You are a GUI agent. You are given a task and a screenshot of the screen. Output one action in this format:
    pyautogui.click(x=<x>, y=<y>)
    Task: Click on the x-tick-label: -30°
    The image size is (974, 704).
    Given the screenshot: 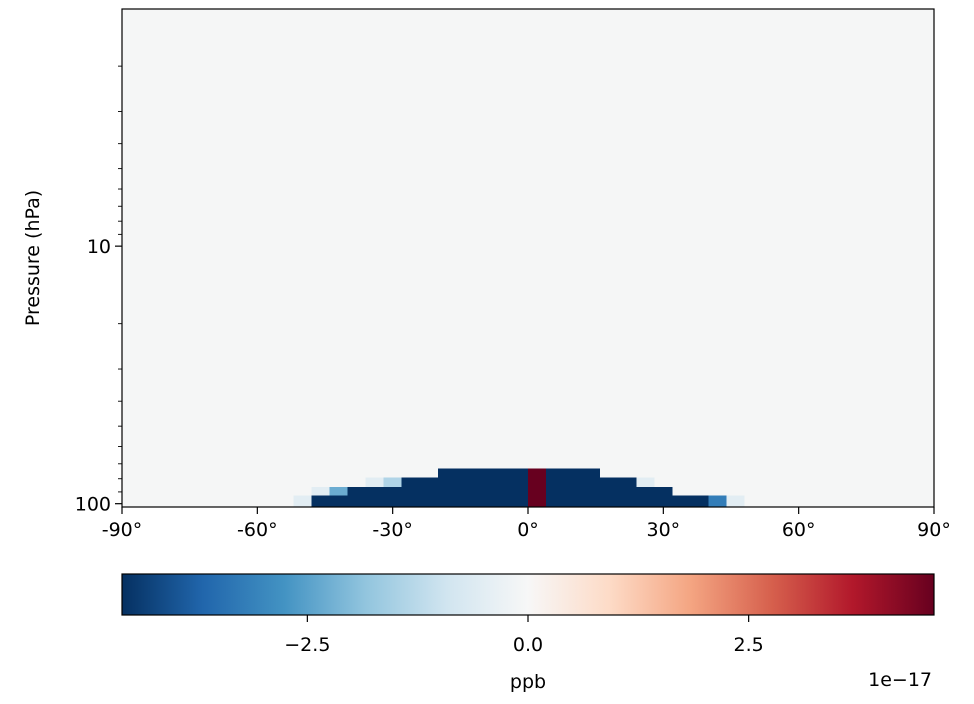 What is the action you would take?
    pyautogui.click(x=392, y=530)
    